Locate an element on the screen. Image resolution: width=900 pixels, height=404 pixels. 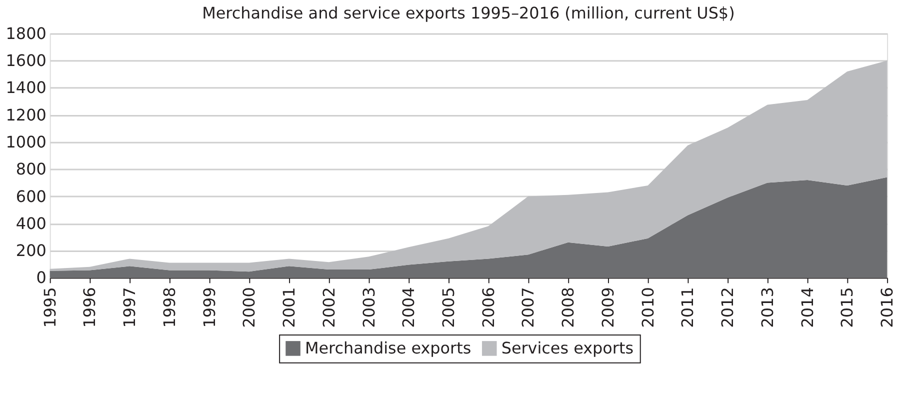
x-tick-label: 1997 is located at coordinates (130, 307).